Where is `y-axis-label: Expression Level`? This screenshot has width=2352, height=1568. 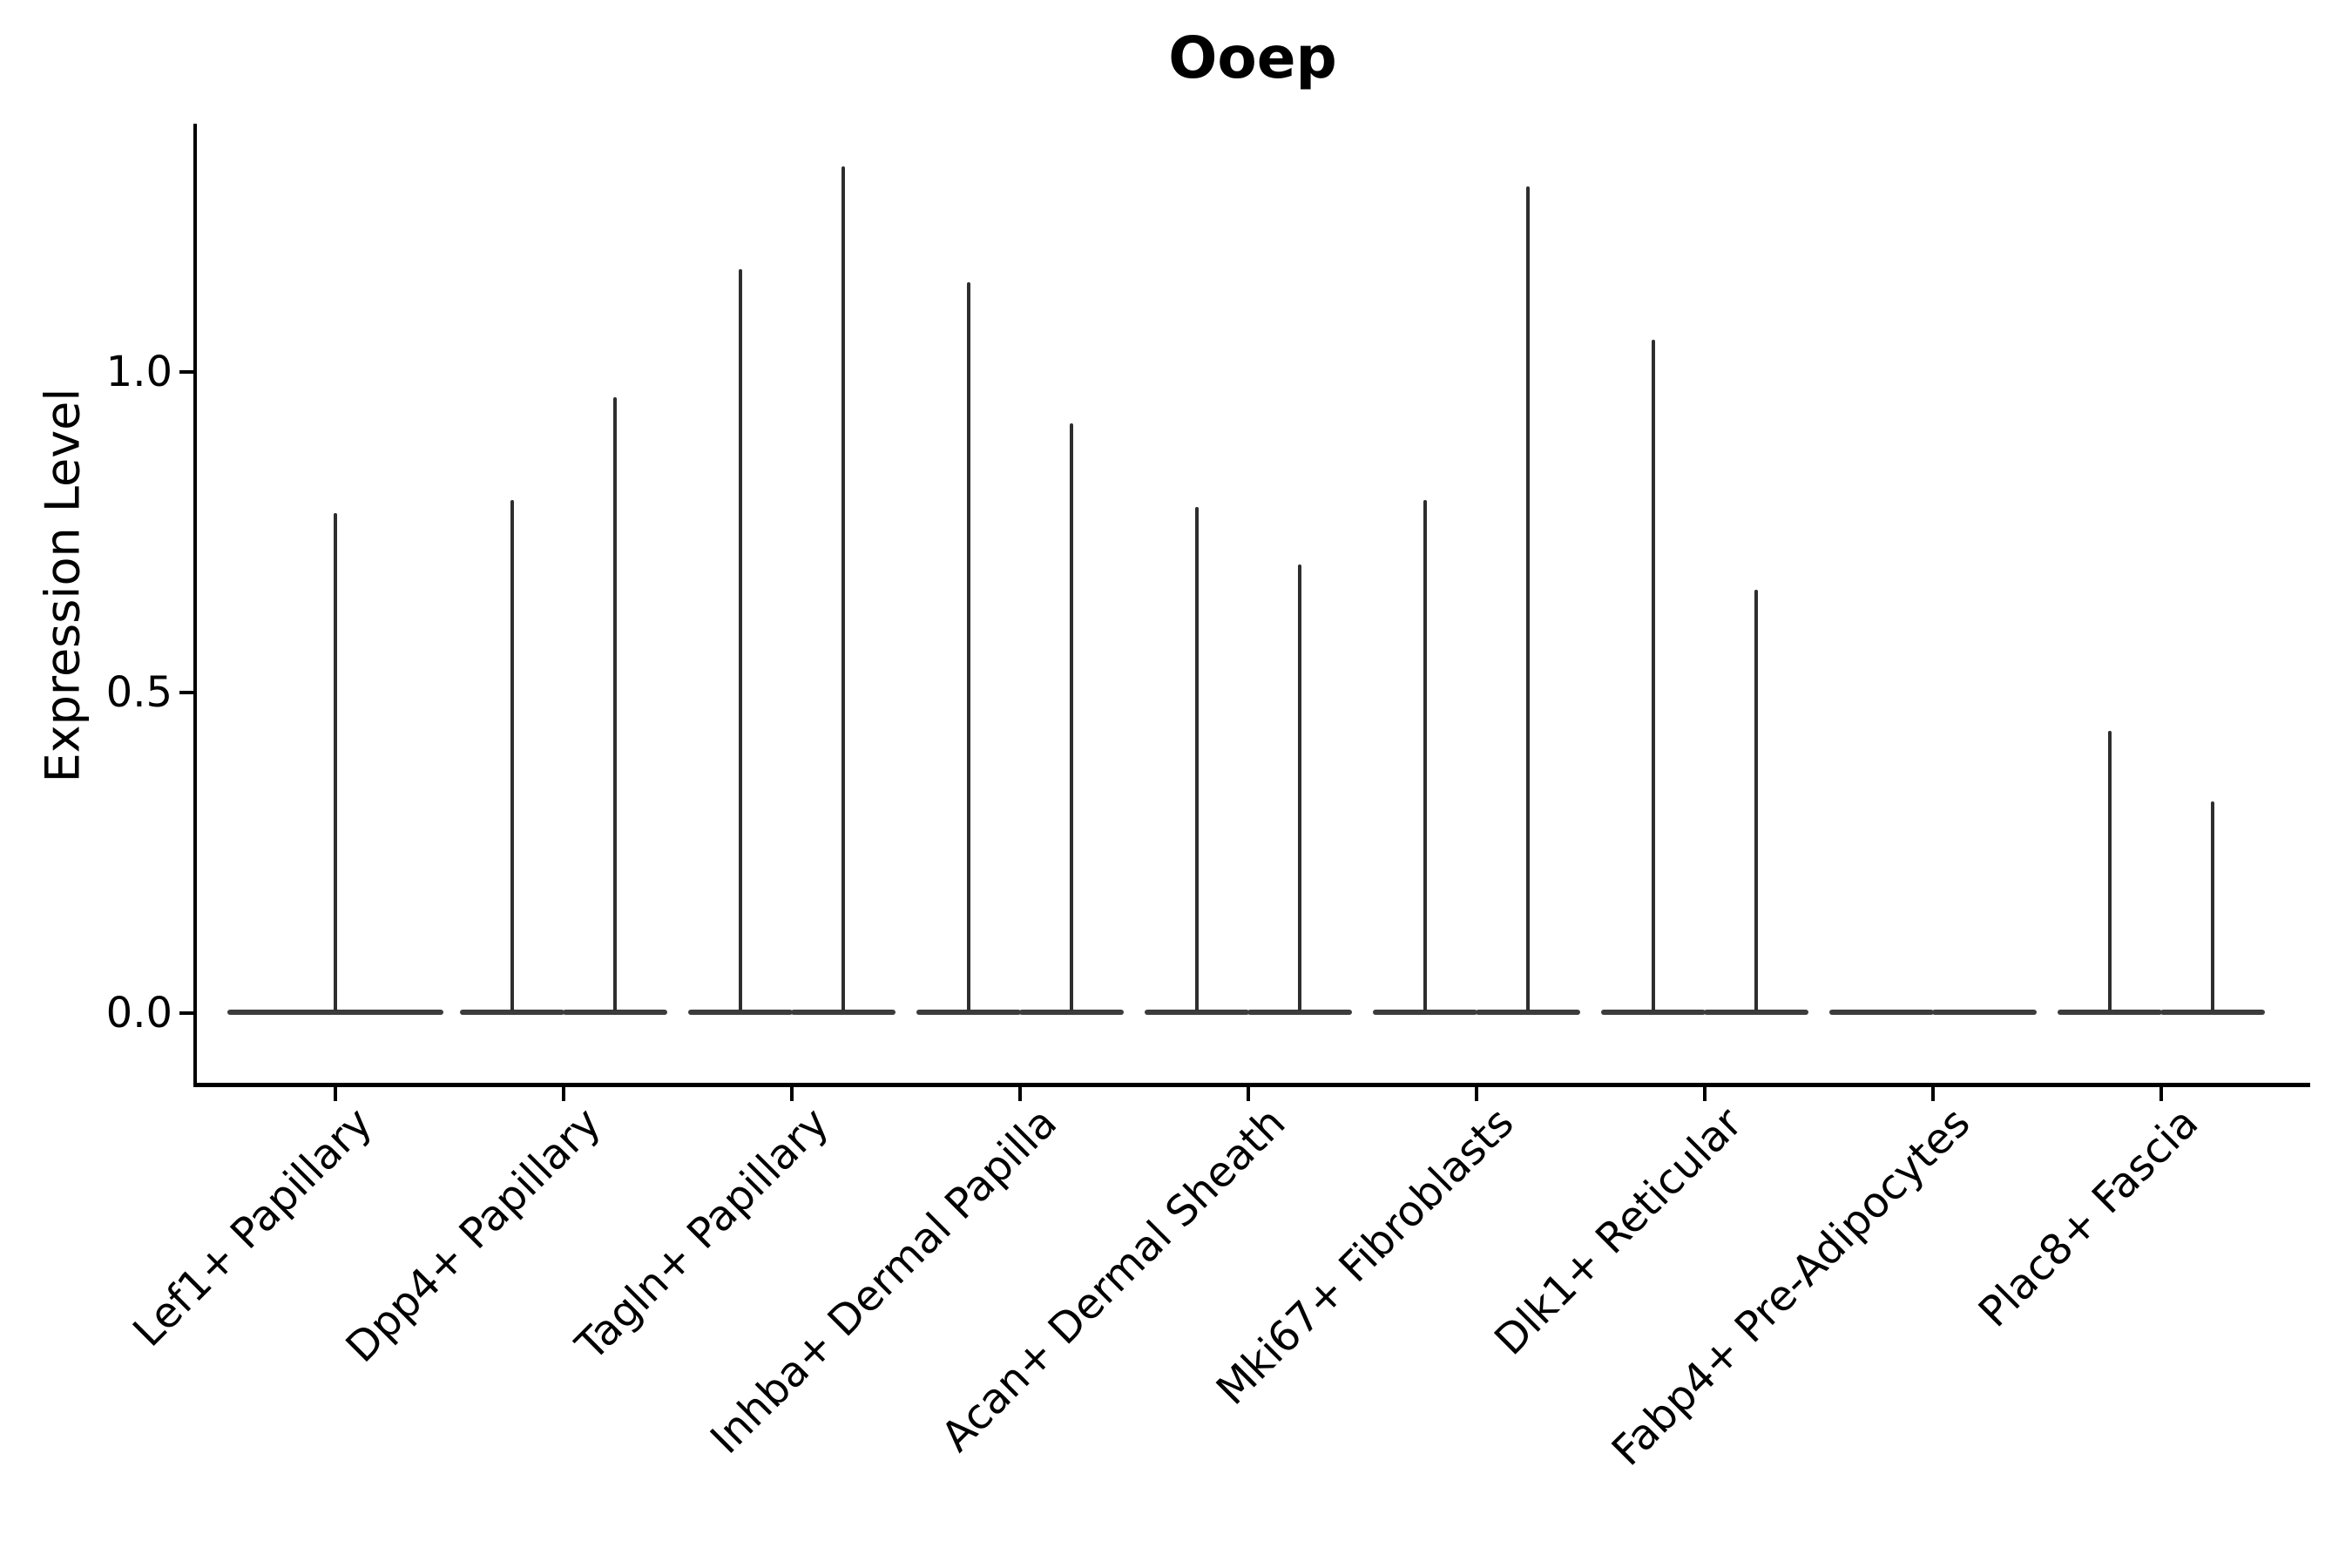
y-axis-label: Expression Level is located at coordinates (63, 585).